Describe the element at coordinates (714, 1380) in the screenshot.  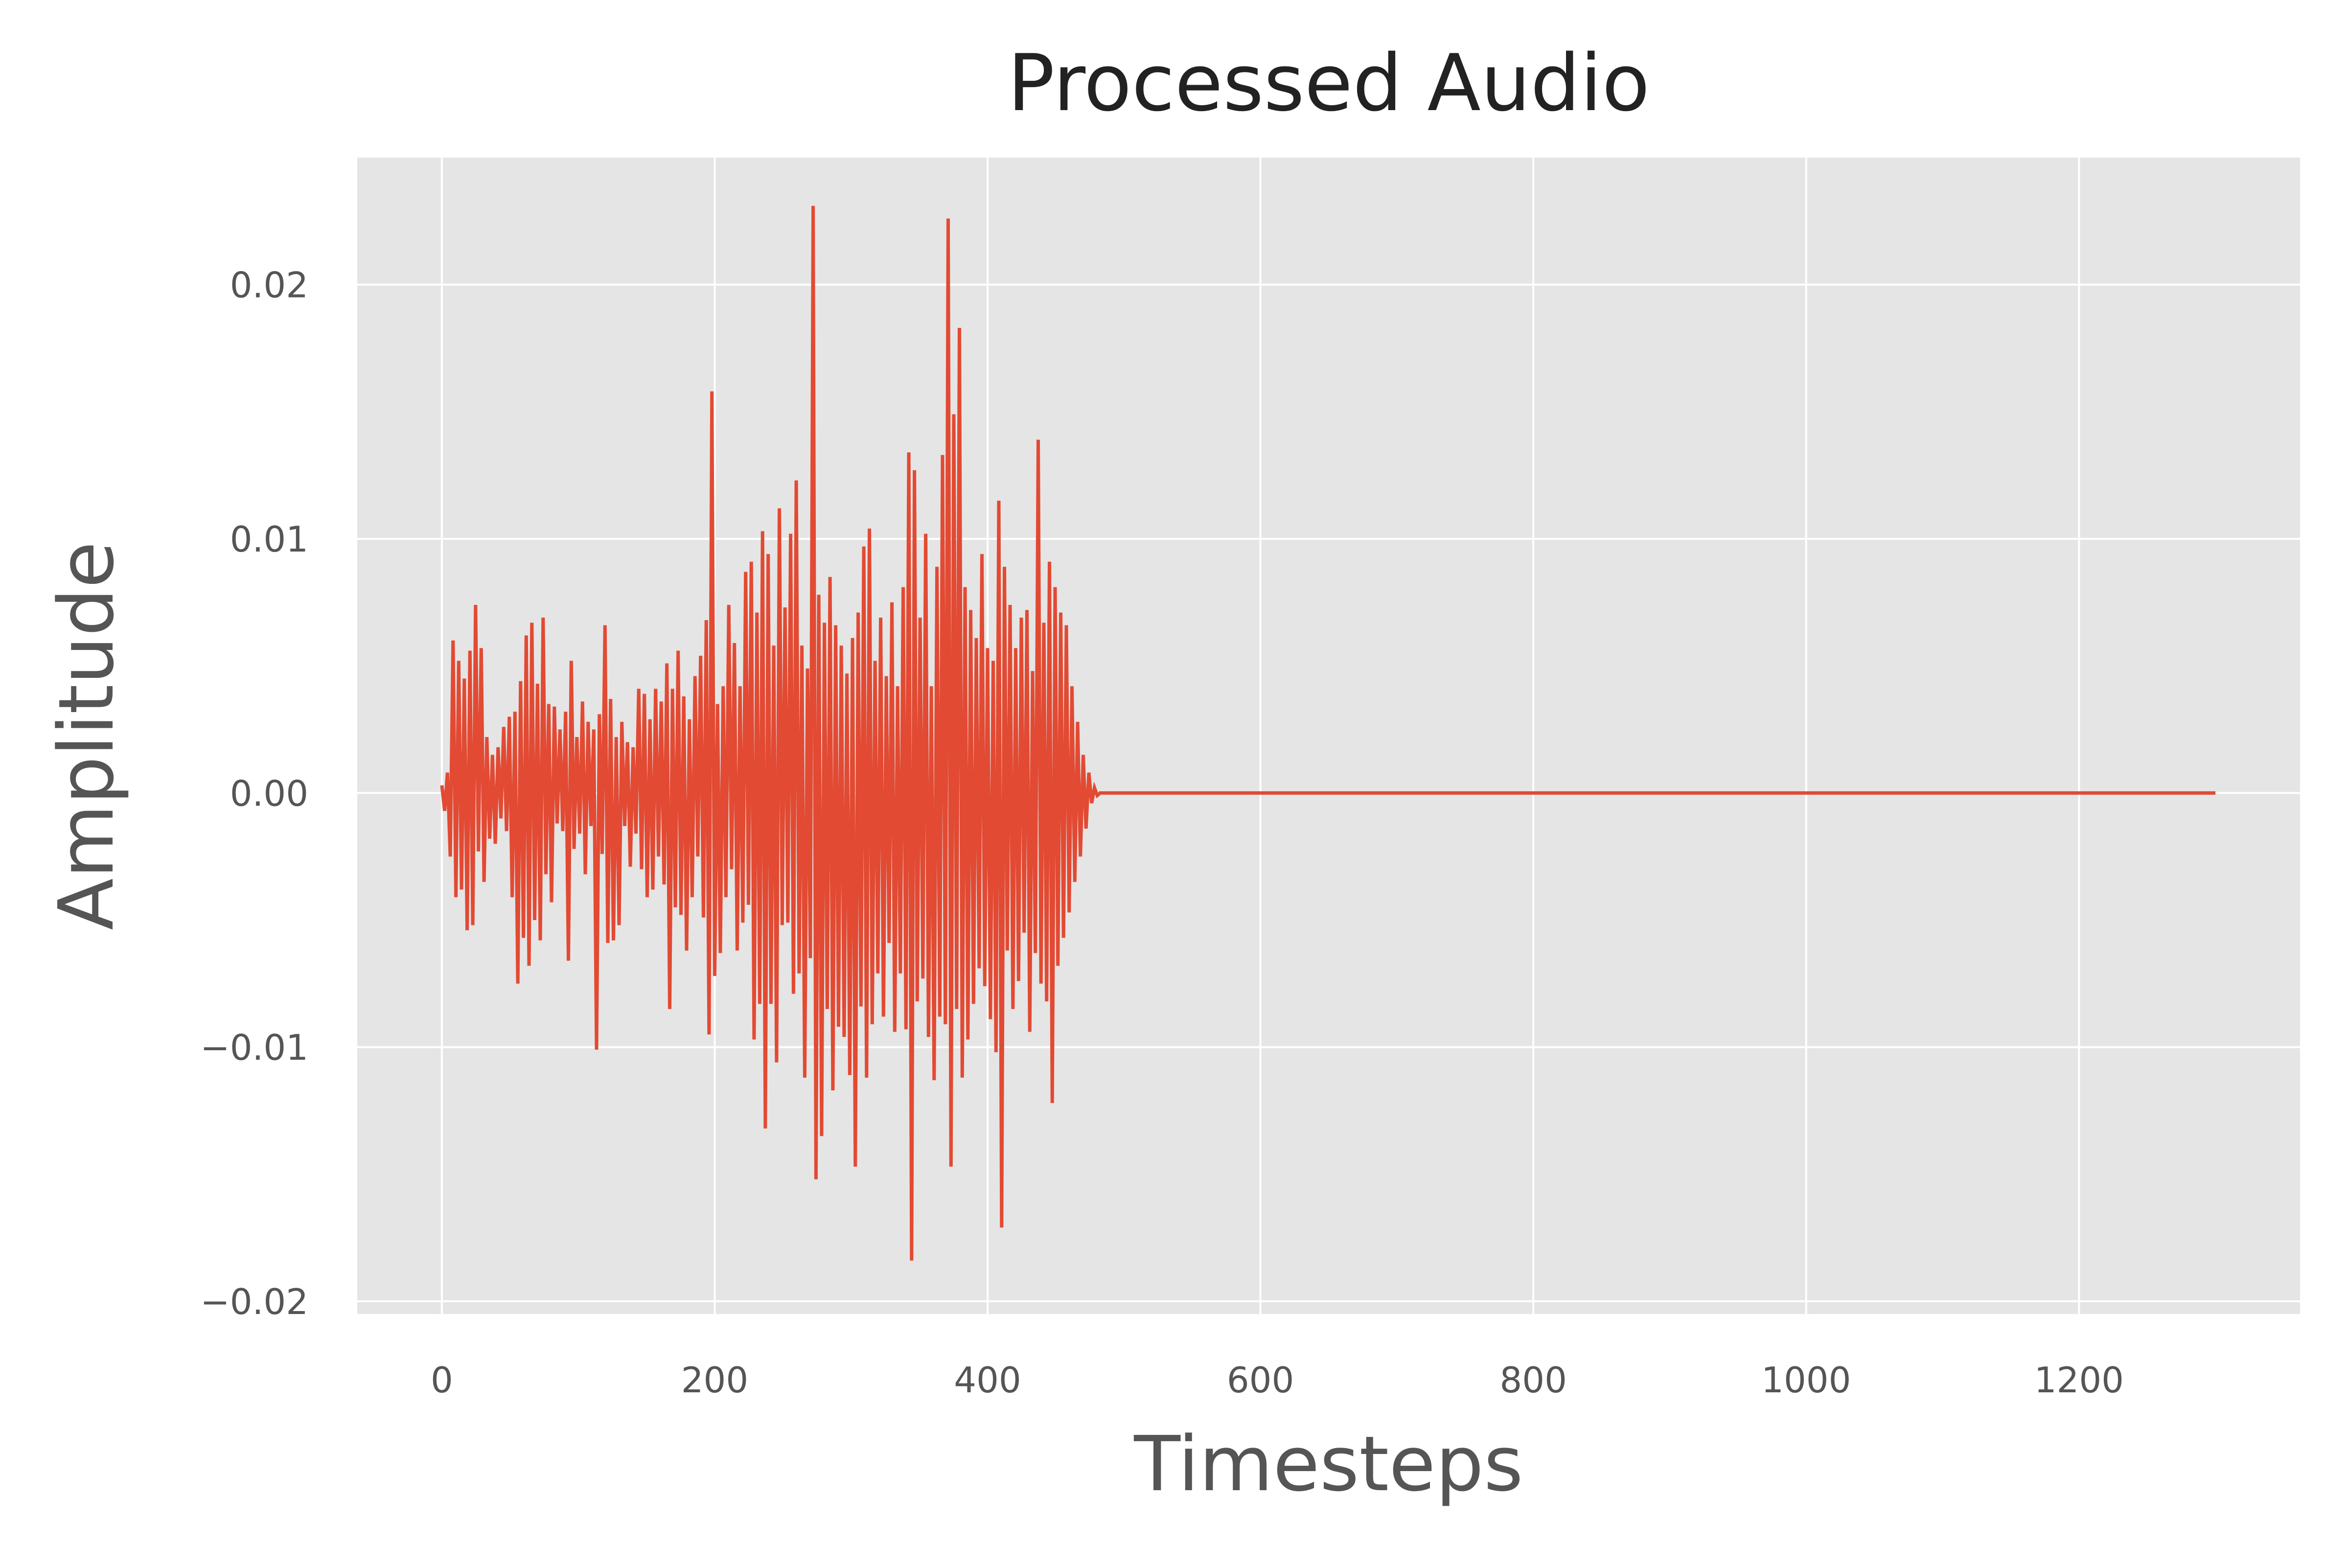
I see `x-tick-label: 200` at that location.